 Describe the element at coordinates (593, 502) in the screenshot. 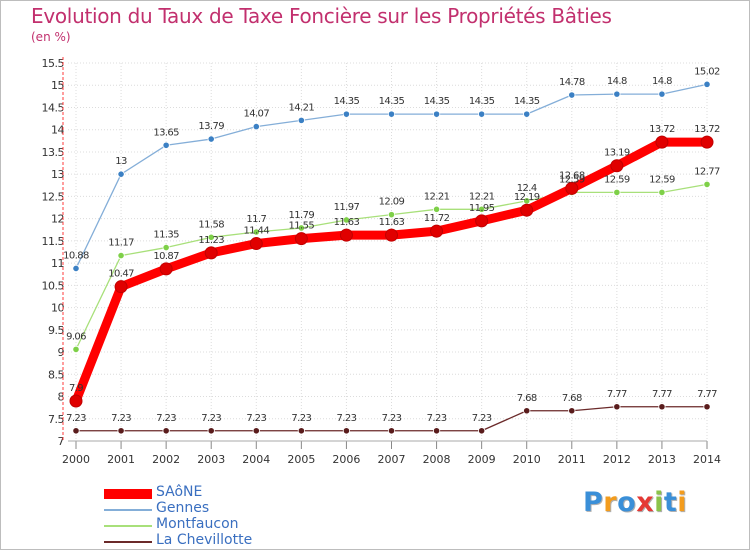

I see `logo-letter: P` at that location.